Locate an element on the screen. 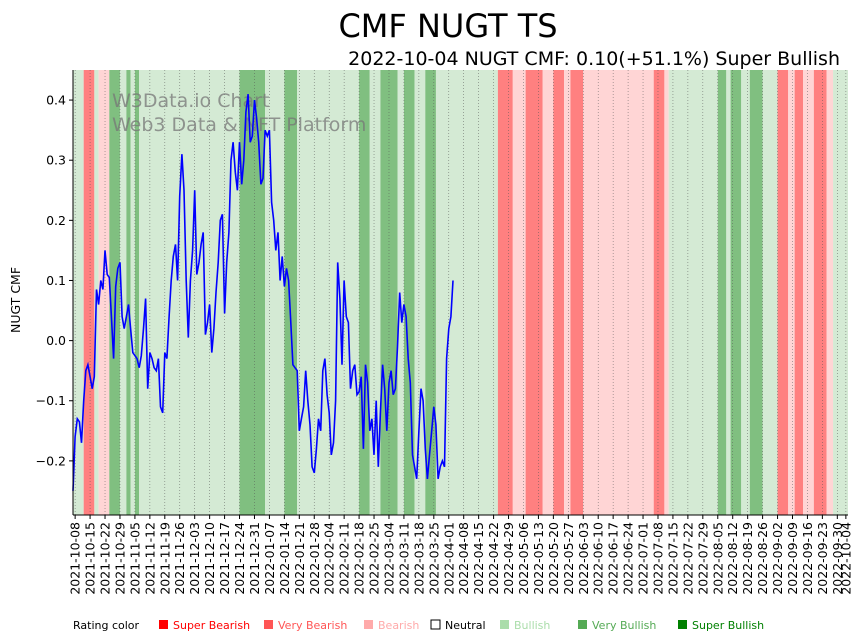 The height and width of the screenshot is (641, 867). legend-label-1: Very Bearish is located at coordinates (312, 625).